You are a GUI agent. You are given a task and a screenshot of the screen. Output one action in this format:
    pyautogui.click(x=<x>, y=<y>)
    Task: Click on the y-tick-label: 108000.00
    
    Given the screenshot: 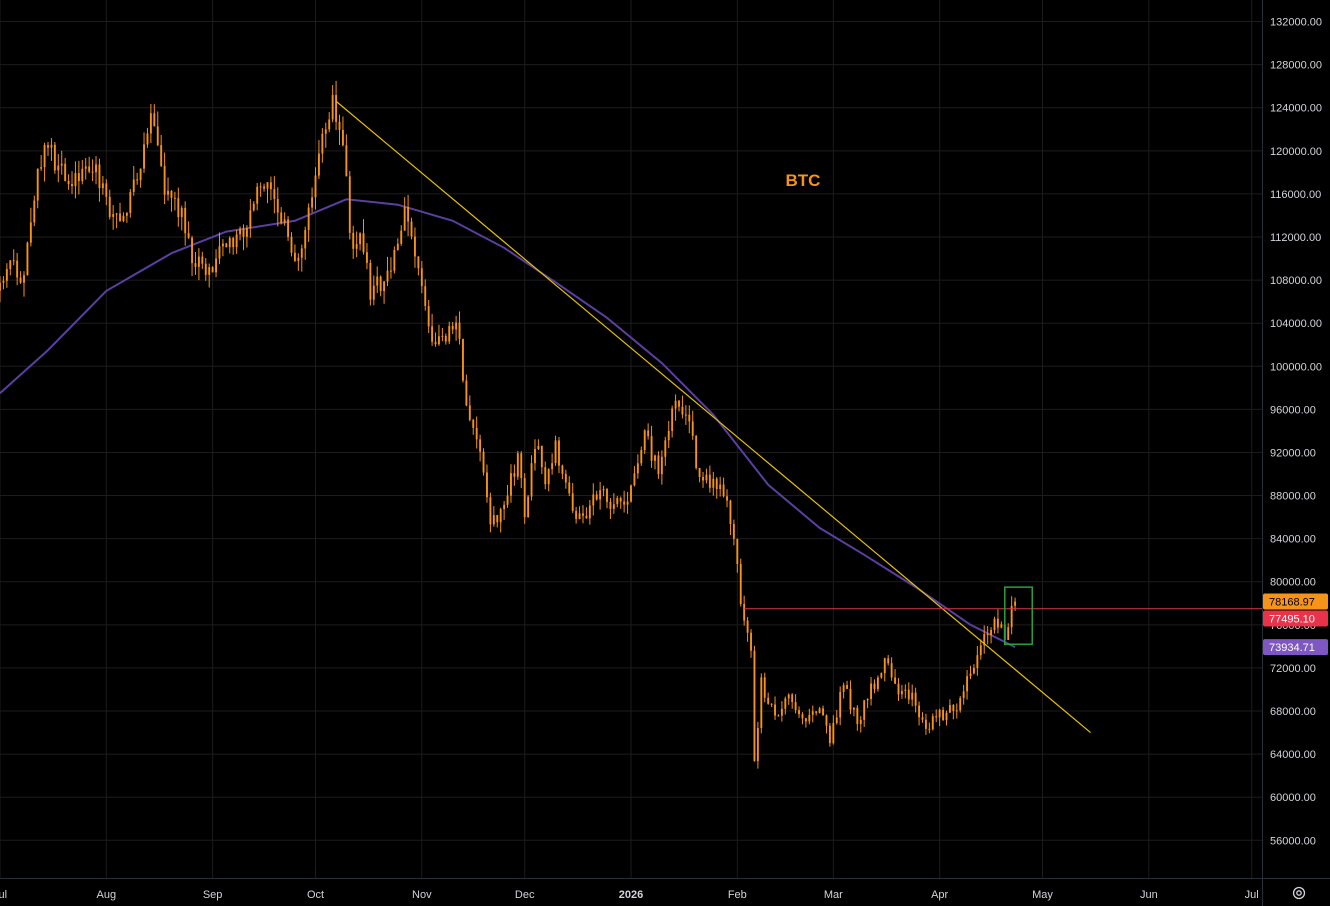 What is the action you would take?
    pyautogui.click(x=1296, y=281)
    